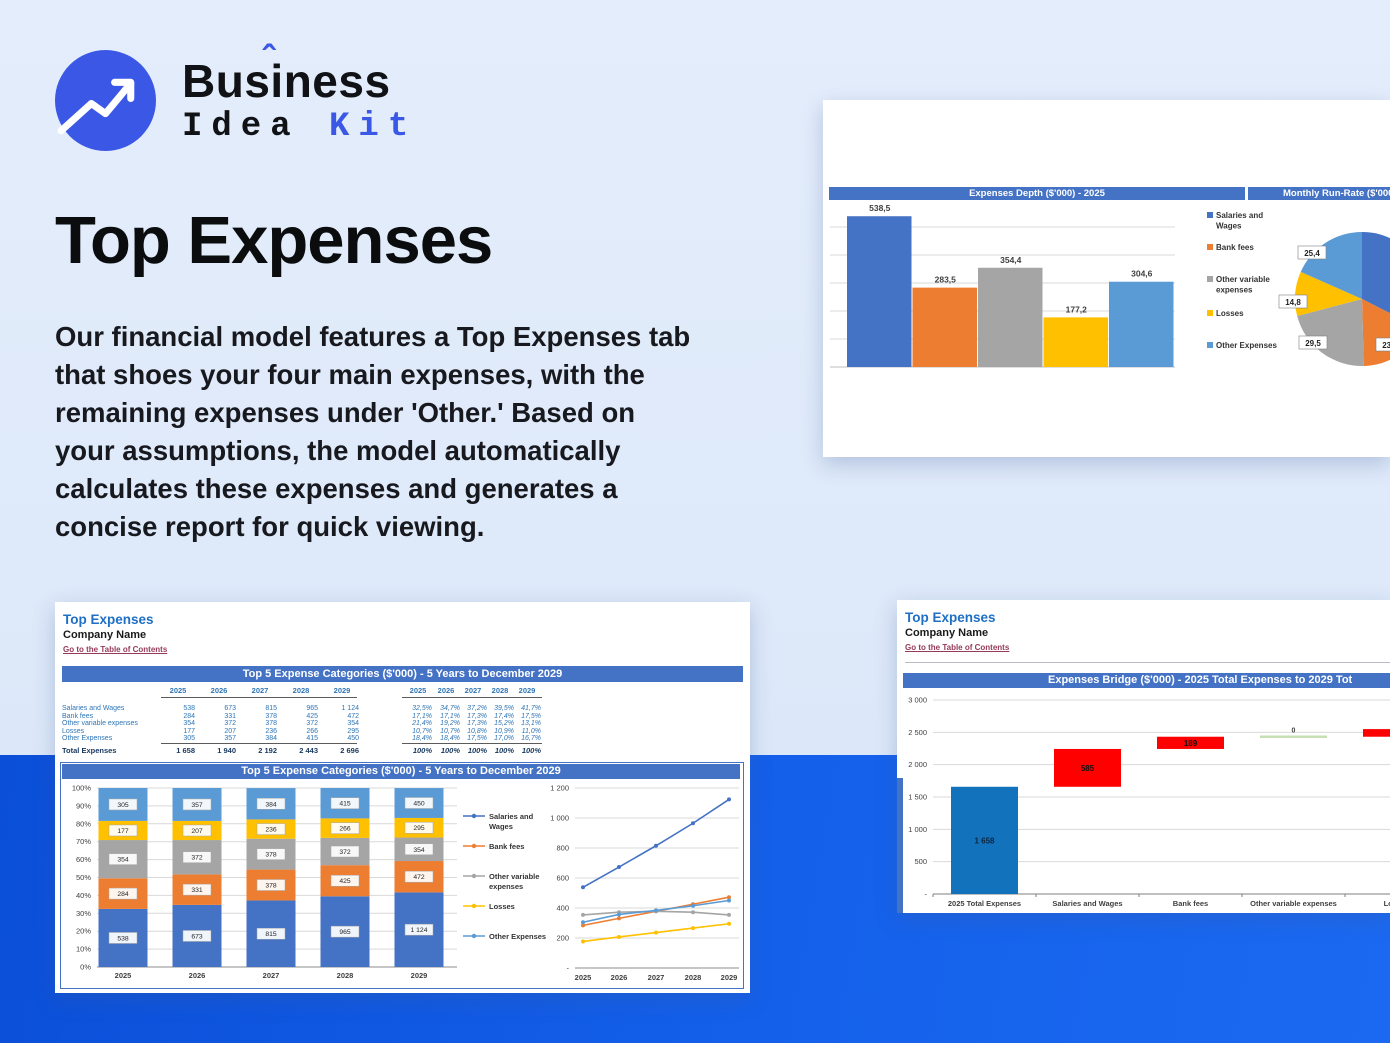 This screenshot has width=1390, height=1043. Describe the element at coordinates (1294, 731) in the screenshot. I see `svg-text: 0` at that location.